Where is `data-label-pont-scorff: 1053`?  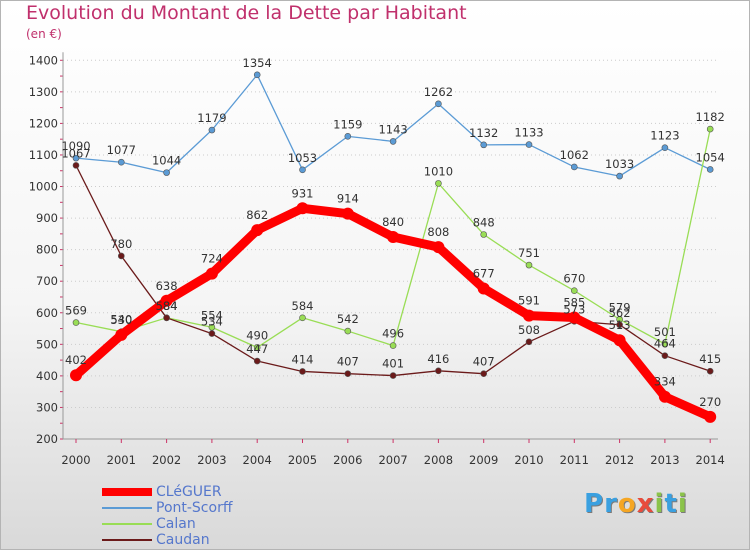 data-label-pont-scorff: 1053 is located at coordinates (302, 158).